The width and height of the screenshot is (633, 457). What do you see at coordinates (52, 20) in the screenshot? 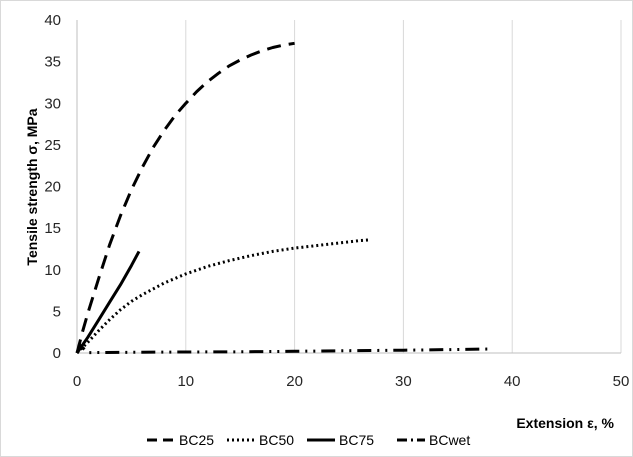
I see `y-tick-label: 40` at bounding box center [52, 20].